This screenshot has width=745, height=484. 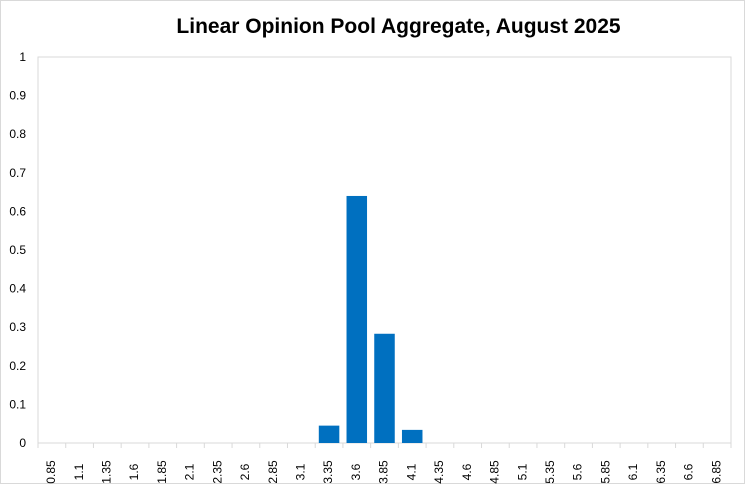 I want to click on x-tick-label: 0.85, so click(x=51, y=472).